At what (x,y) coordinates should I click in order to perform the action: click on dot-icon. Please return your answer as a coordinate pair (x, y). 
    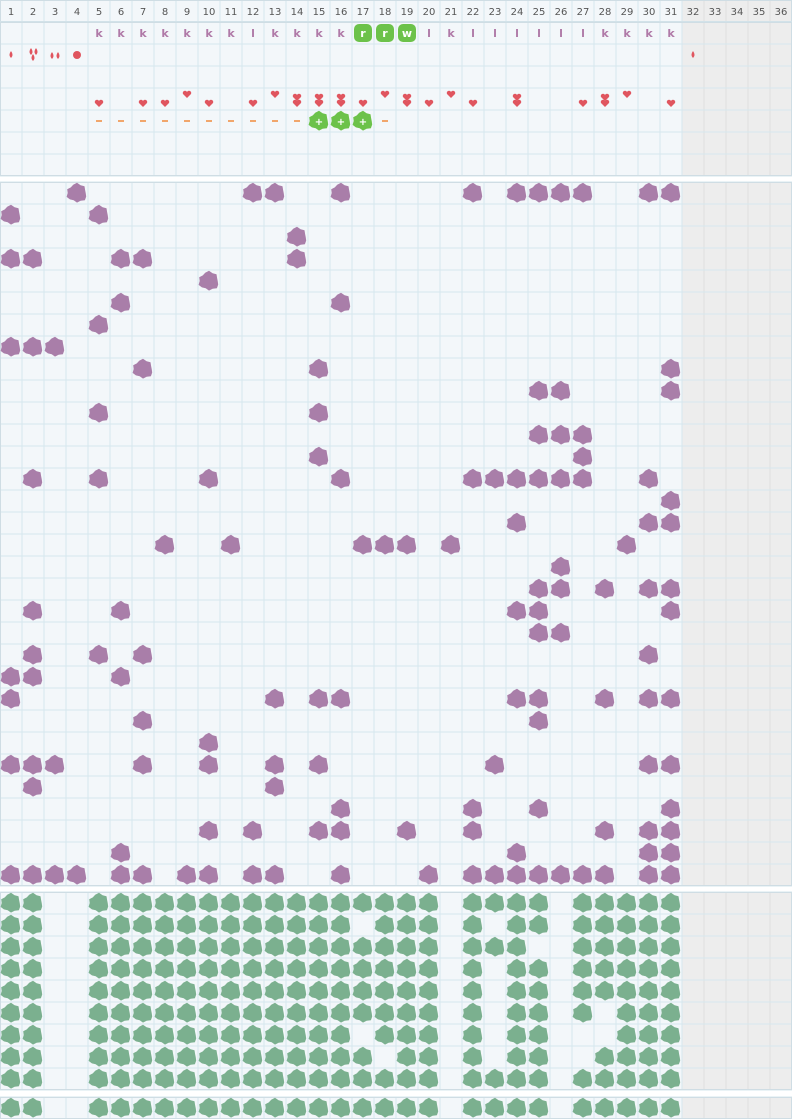
    Looking at the image, I should click on (77, 55).